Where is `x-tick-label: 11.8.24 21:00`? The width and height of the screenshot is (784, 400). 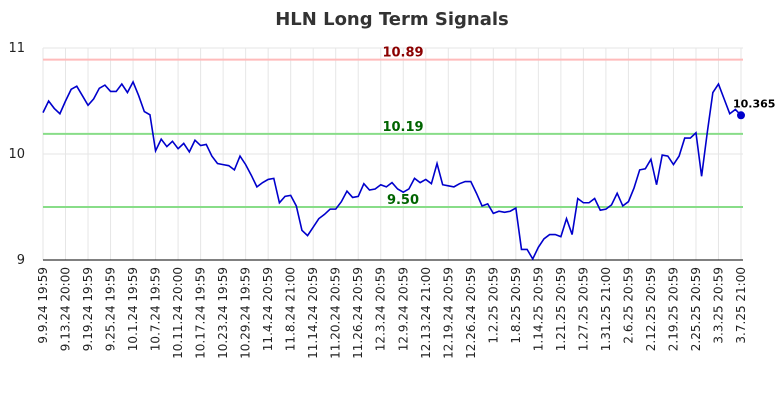
x-tick-label: 11.8.24 21:00 is located at coordinates (291, 309).